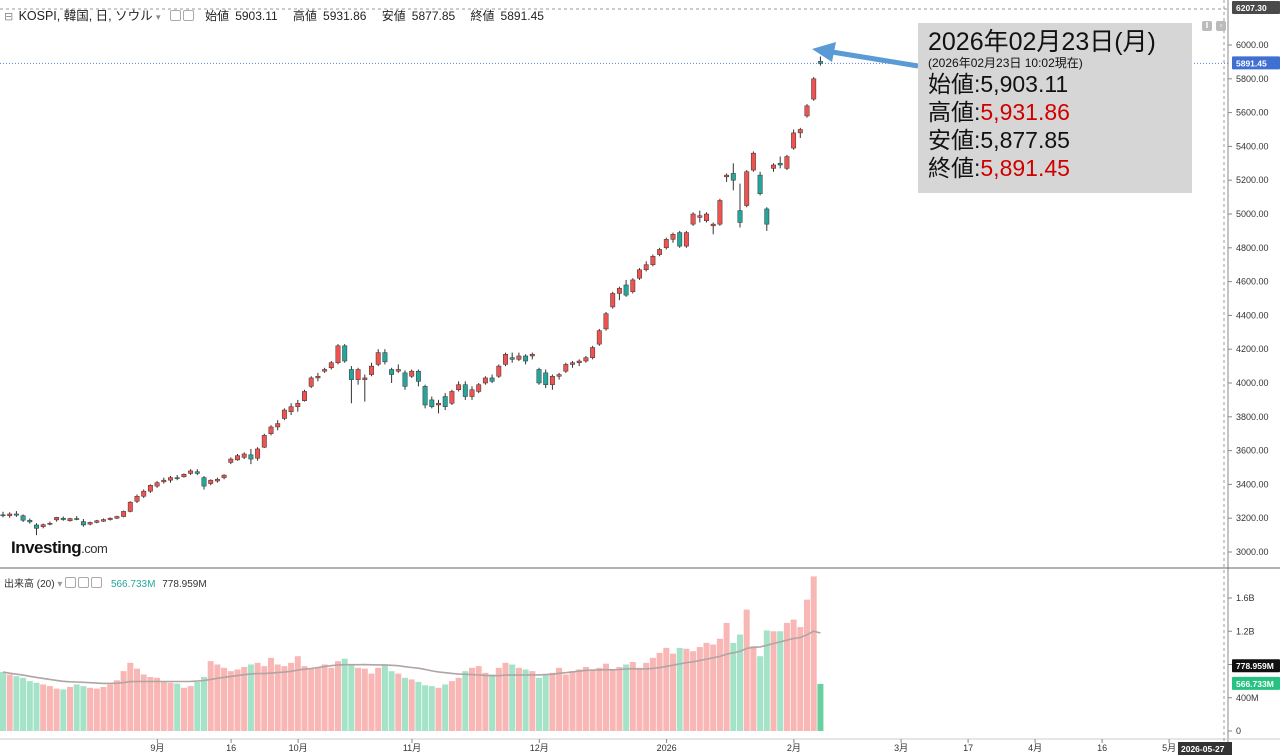 Image resolution: width=1280 pixels, height=755 pixels. Describe the element at coordinates (1252, 146) in the screenshot. I see `y-tick-label: 5400.00` at that location.